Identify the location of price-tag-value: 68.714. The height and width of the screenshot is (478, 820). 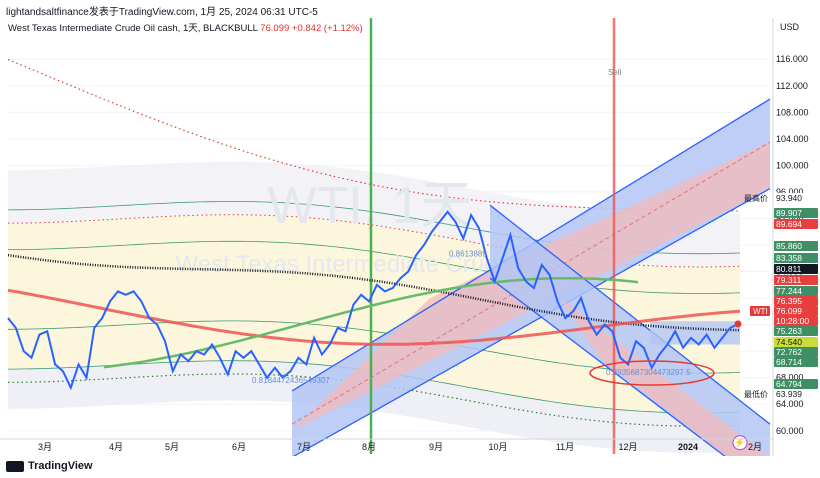
(789, 362).